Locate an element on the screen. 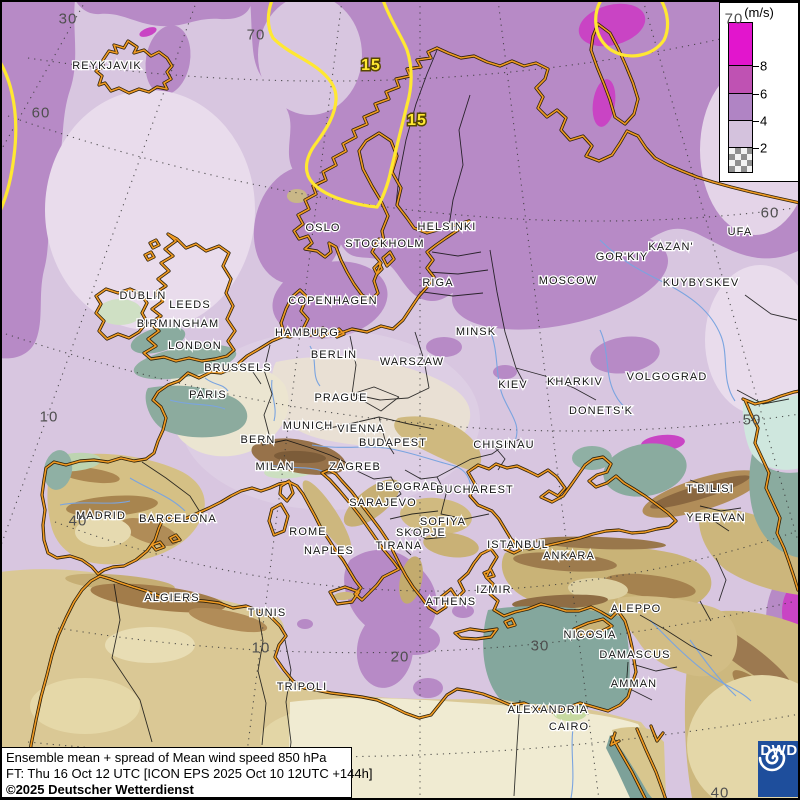  city-label-chisinau: CHISINAU is located at coordinates (503, 445).